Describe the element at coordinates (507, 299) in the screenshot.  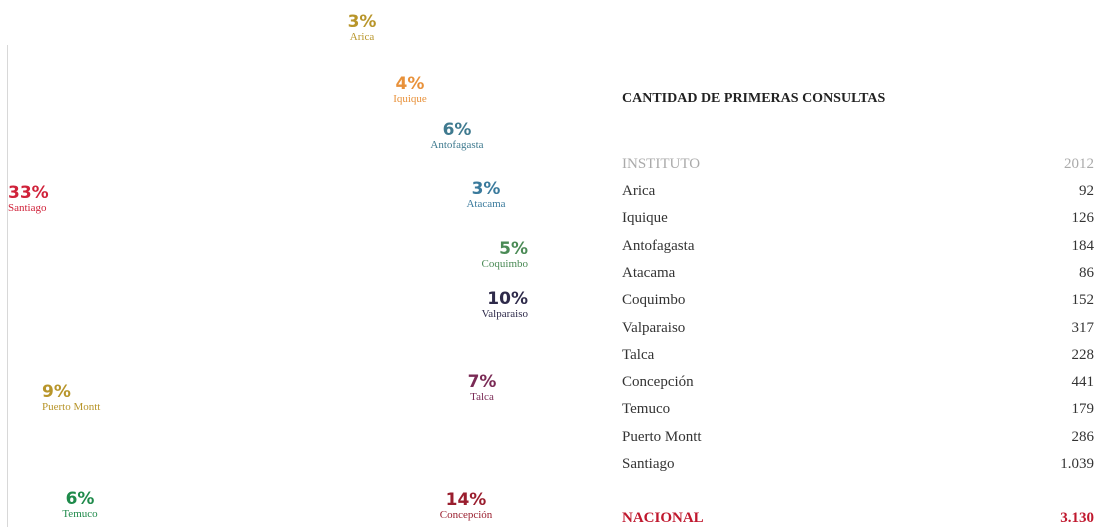
I see `region-percent: 10%` at that location.